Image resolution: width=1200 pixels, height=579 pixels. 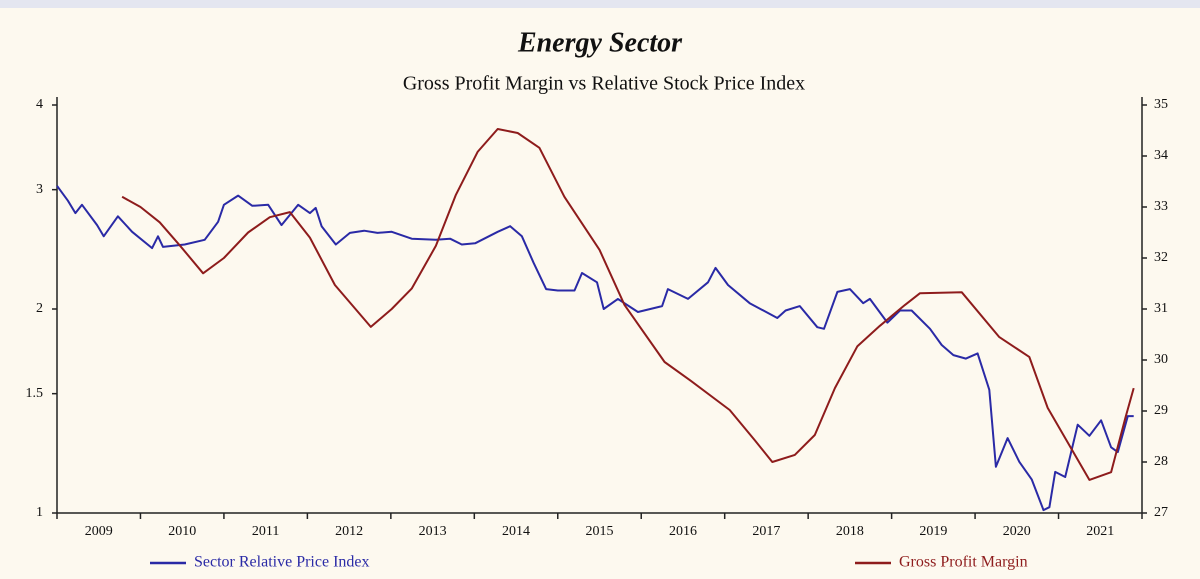 I want to click on y2-tick-label: 27, so click(x=1161, y=512).